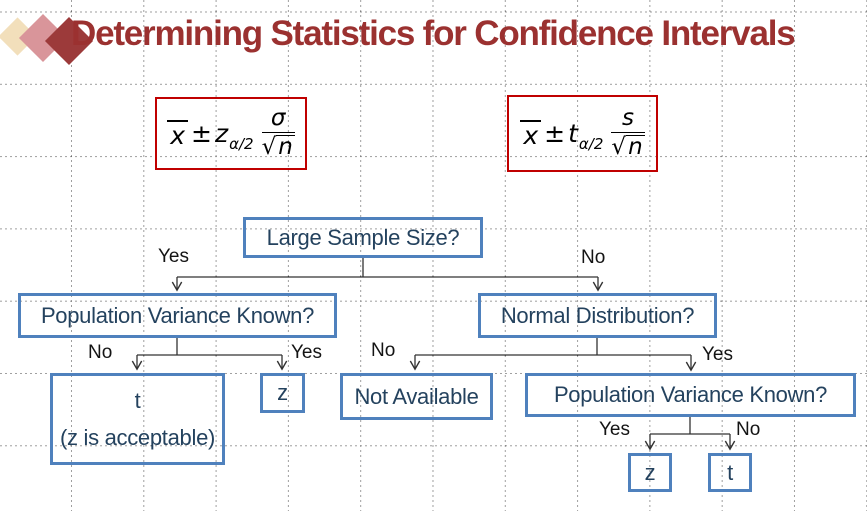 This screenshot has height=511, width=867. I want to click on edge-label-no-sub: No, so click(748, 429).